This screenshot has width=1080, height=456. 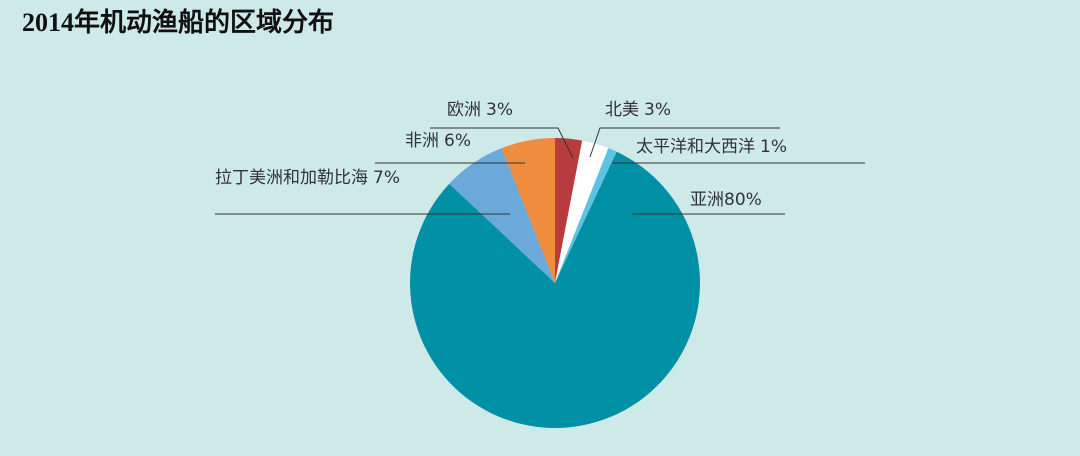 What do you see at coordinates (464, 110) in the screenshot?
I see `category-name: 欧洲` at bounding box center [464, 110].